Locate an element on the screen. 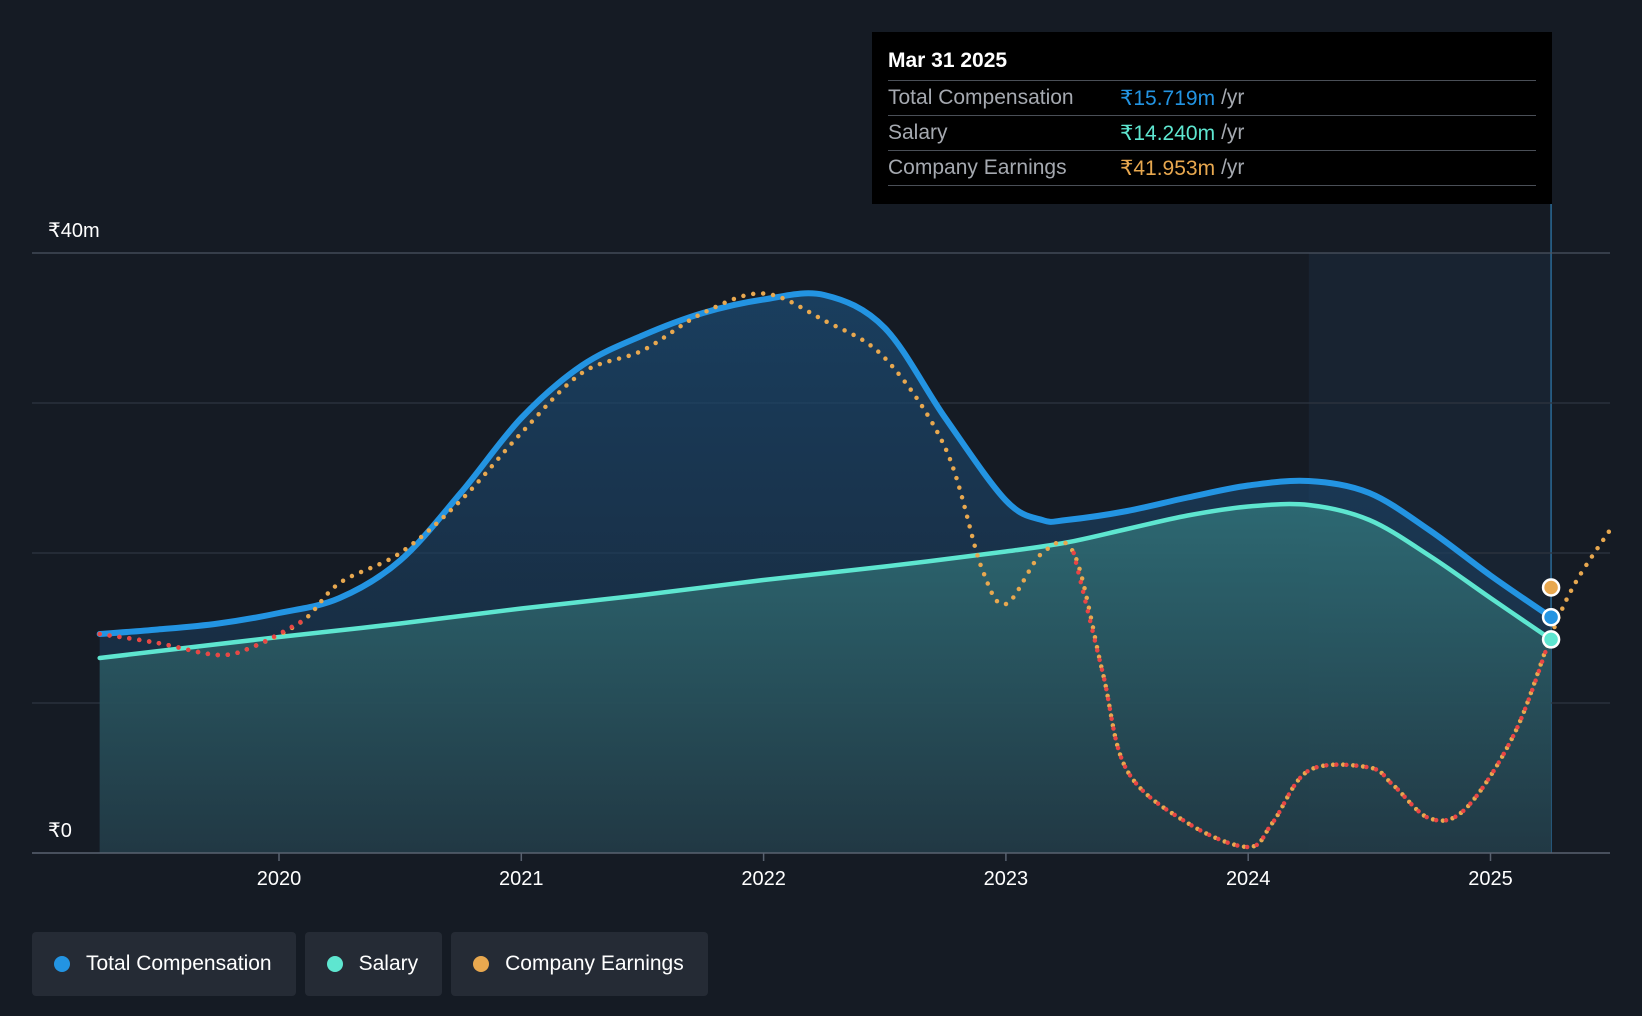 This screenshot has height=1016, width=1642. tooltip-value: ₹15.719m is located at coordinates (1168, 98).